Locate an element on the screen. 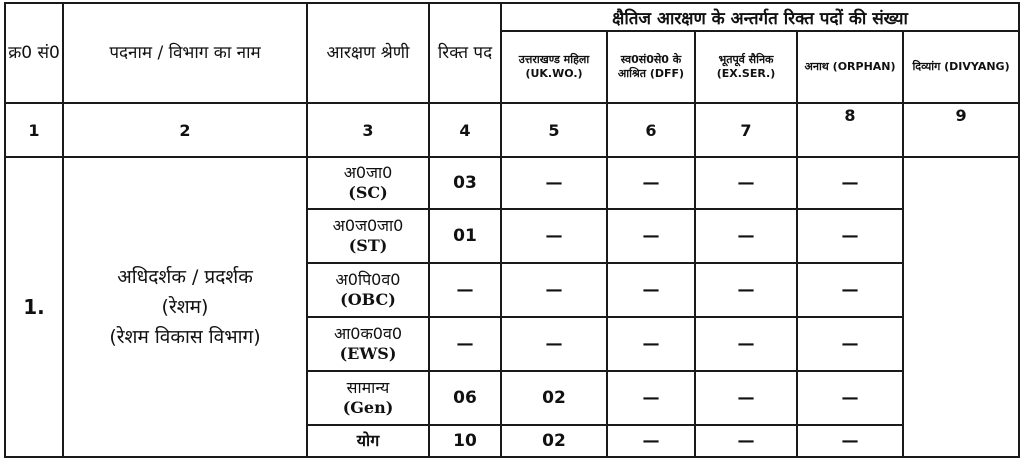  category-code: (OBC) is located at coordinates (368, 299).